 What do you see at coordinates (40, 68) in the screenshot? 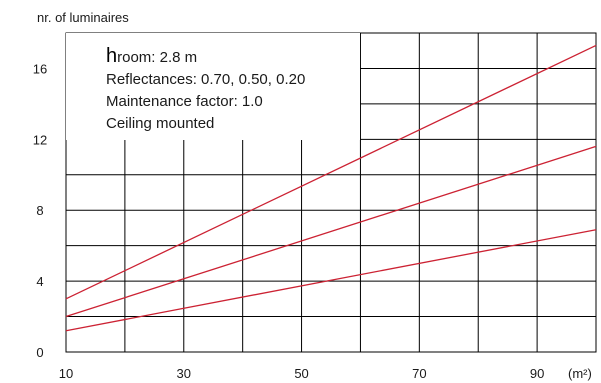
I see `y-tick-label: 16` at bounding box center [40, 68].